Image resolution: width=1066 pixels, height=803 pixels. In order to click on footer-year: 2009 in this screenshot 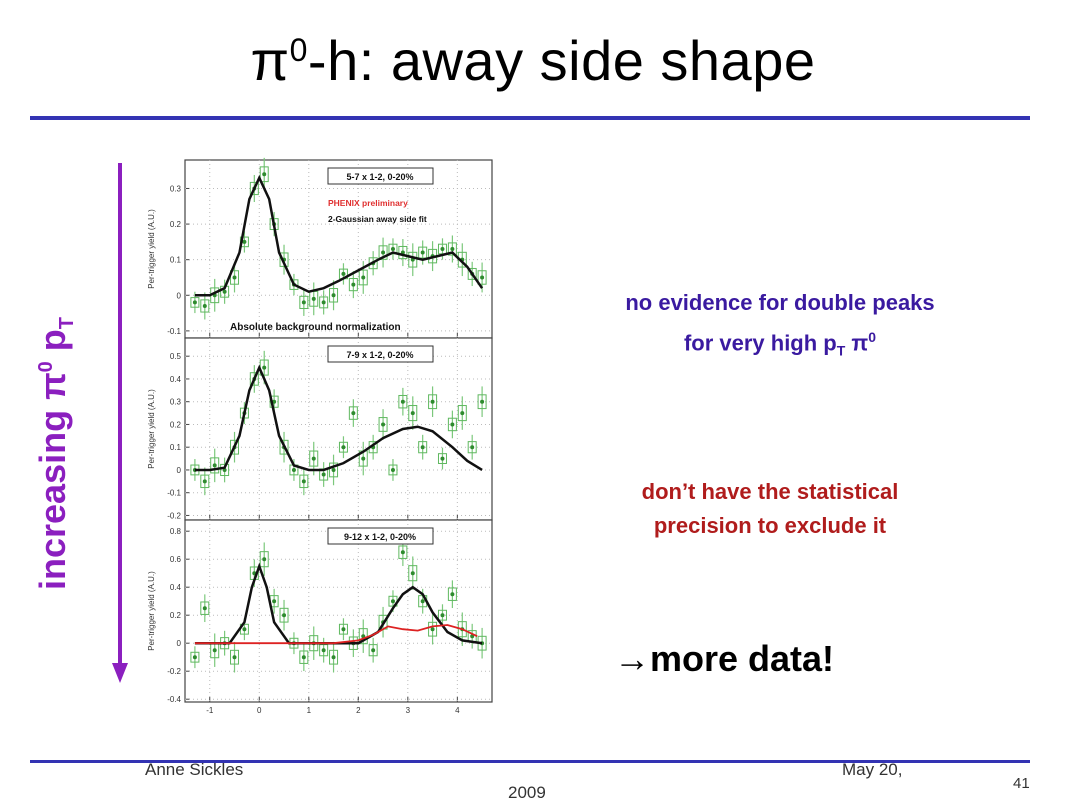, I will do `click(527, 792)`.